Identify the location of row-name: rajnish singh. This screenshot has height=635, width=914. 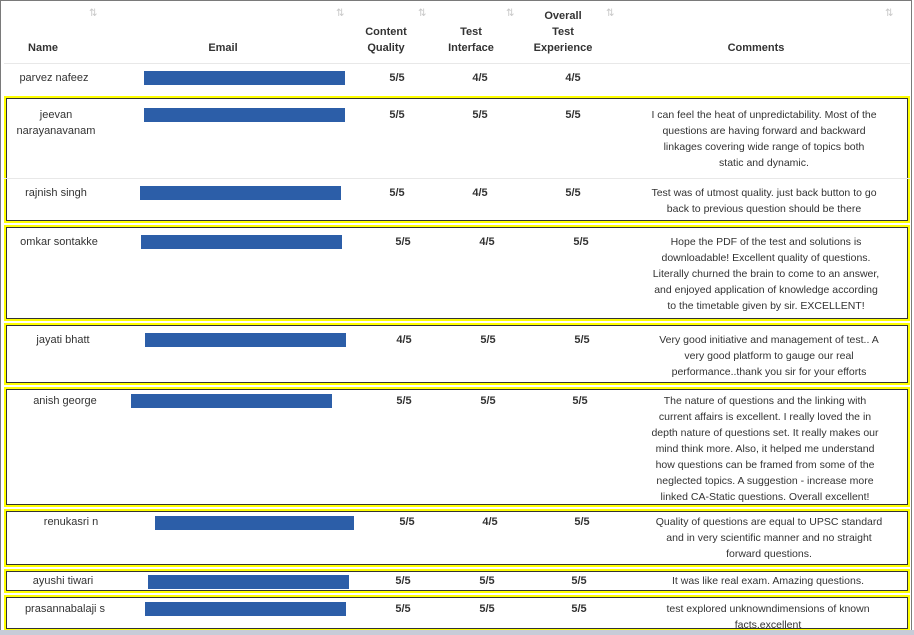
(56, 193).